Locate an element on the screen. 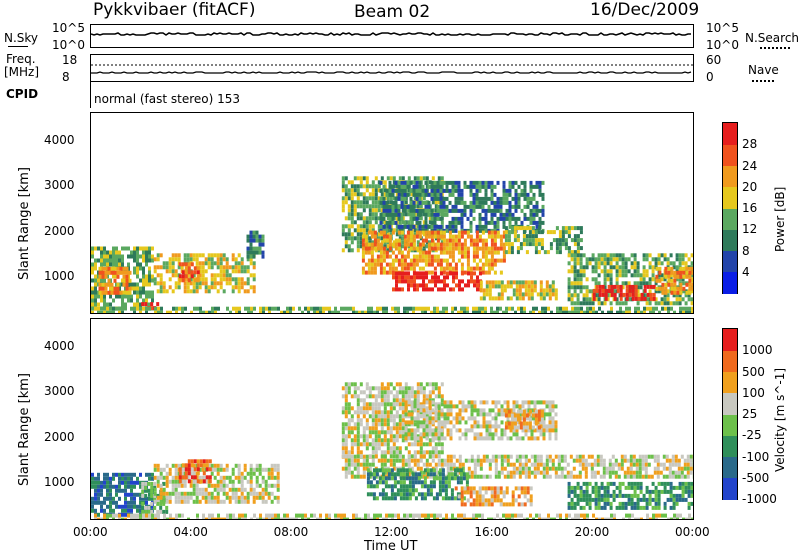 The height and width of the screenshot is (554, 800). station-title: Pykkvibaer (fitACF) is located at coordinates (174, 10).